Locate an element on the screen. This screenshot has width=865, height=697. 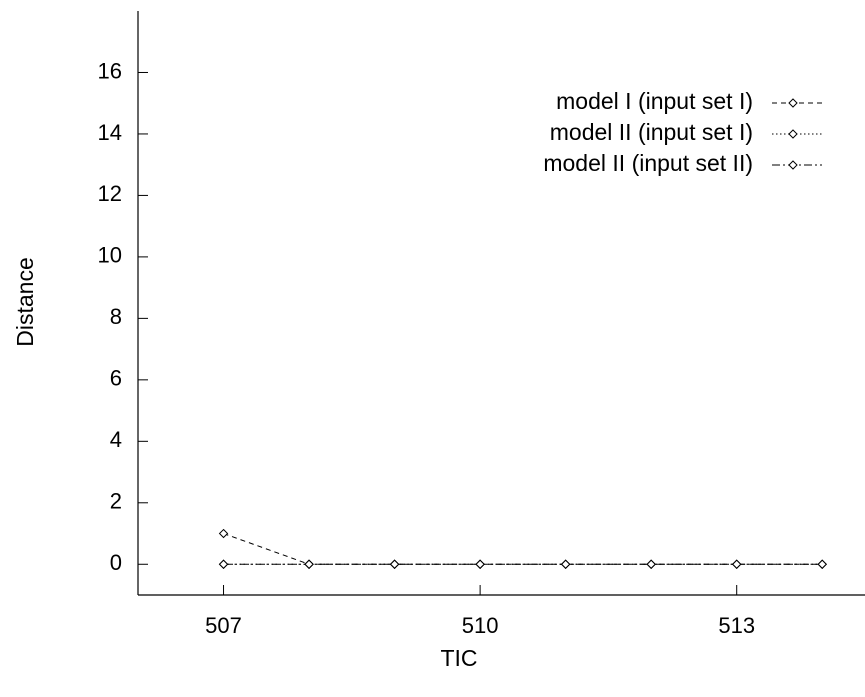
x-axis-label: TIC is located at coordinates (458, 658).